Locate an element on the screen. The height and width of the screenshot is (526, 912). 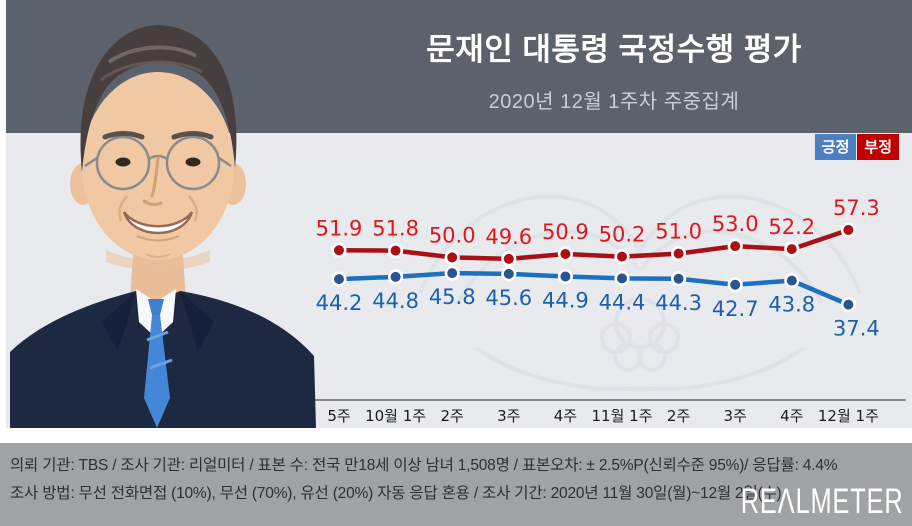
x-axis-tick-label: 12월 1주 is located at coordinates (848, 416).